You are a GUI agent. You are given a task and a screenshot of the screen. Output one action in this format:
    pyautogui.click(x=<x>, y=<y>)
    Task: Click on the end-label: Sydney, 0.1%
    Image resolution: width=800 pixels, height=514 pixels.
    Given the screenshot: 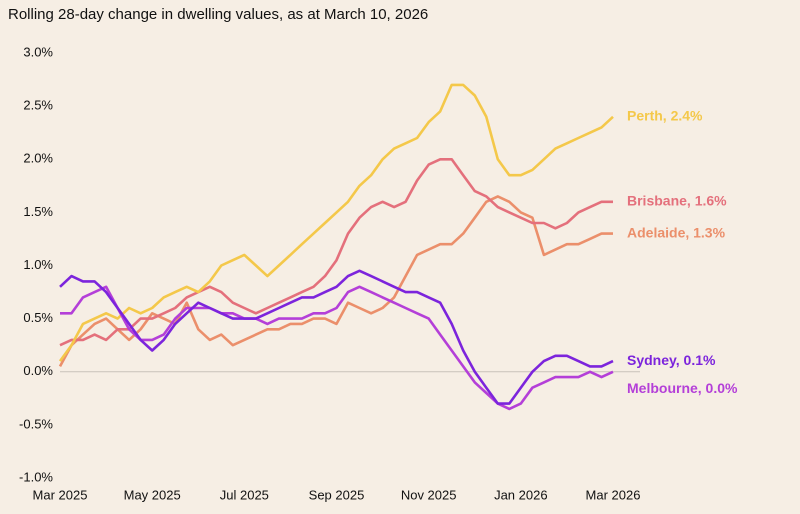 What is the action you would take?
    pyautogui.click(x=671, y=360)
    